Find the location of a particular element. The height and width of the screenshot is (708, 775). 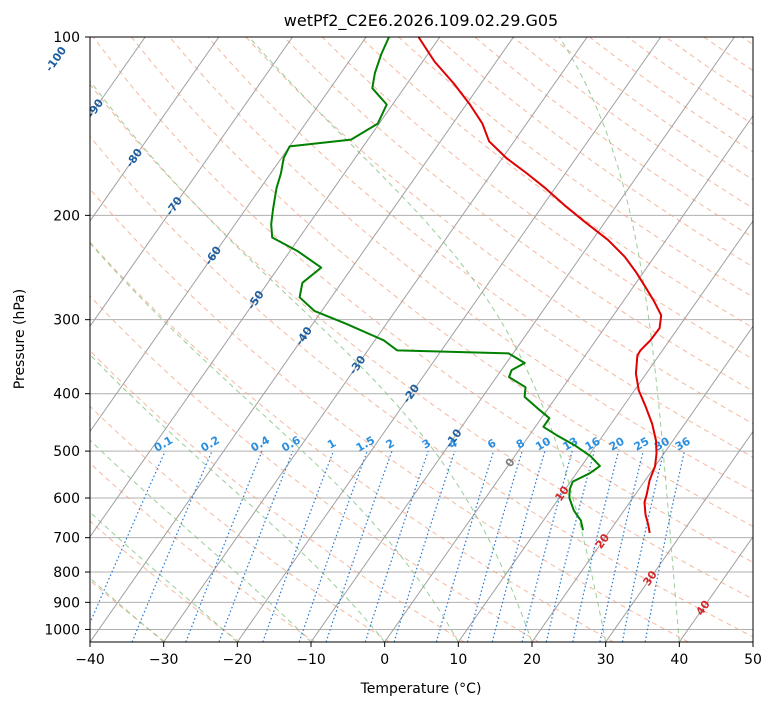

y-axis-title: Pressure (hPa) is located at coordinates (20, 339).